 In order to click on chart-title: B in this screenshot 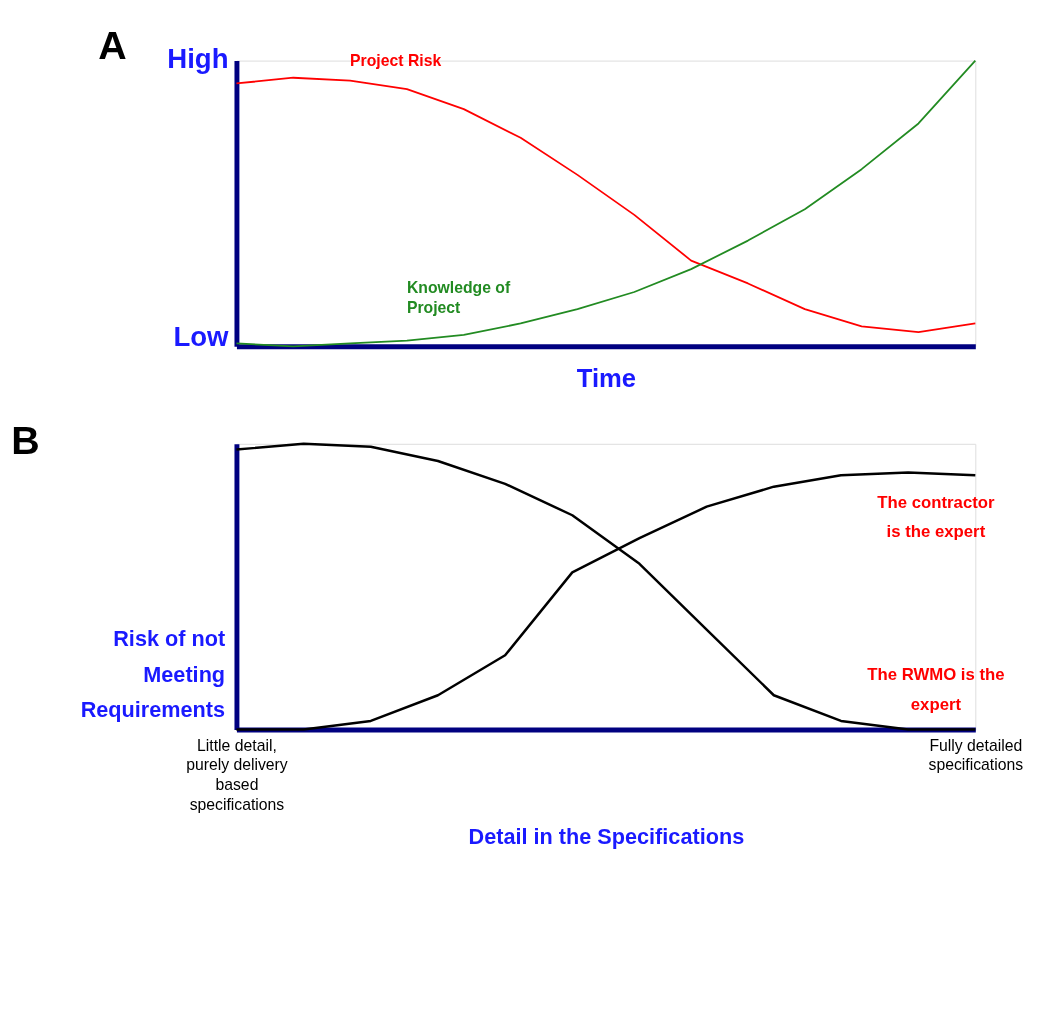, I will do `click(25, 440)`.